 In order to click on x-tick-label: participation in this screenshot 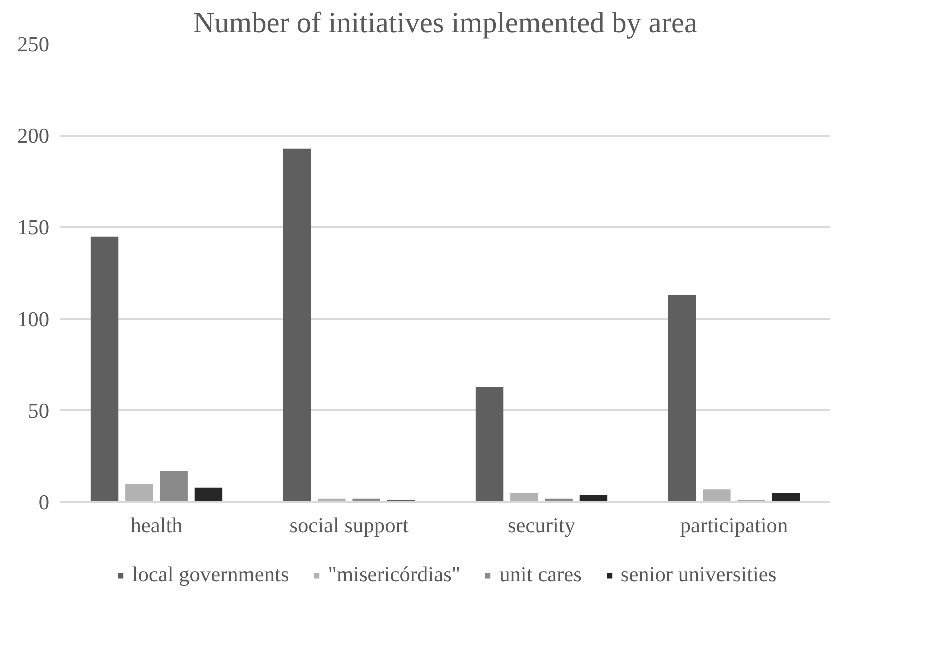, I will do `click(734, 526)`.